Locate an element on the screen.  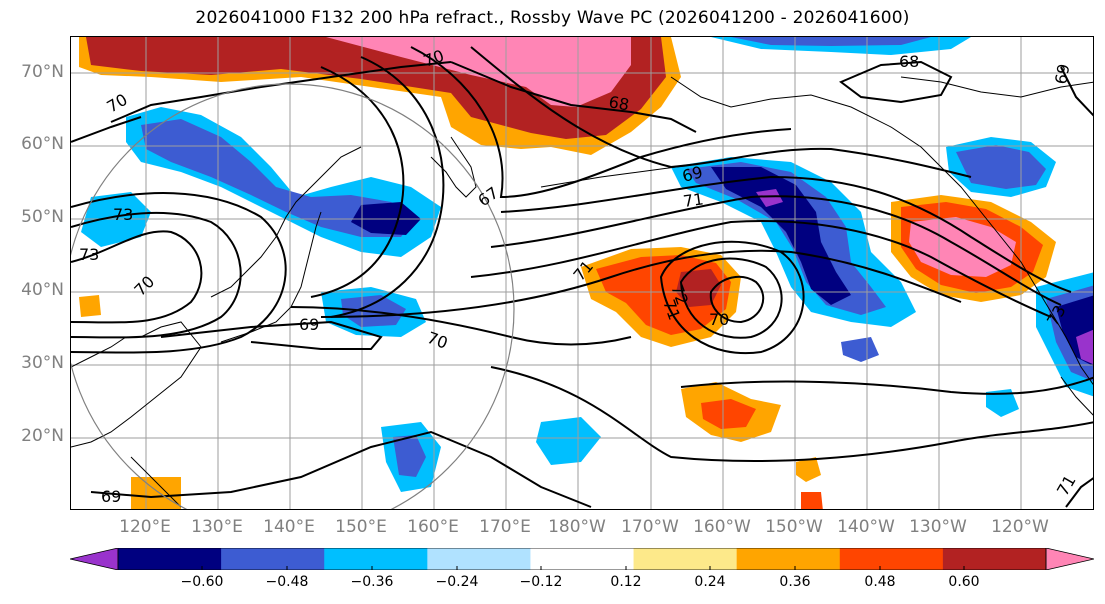
contour-72-low is located at coordinates (732, 297).